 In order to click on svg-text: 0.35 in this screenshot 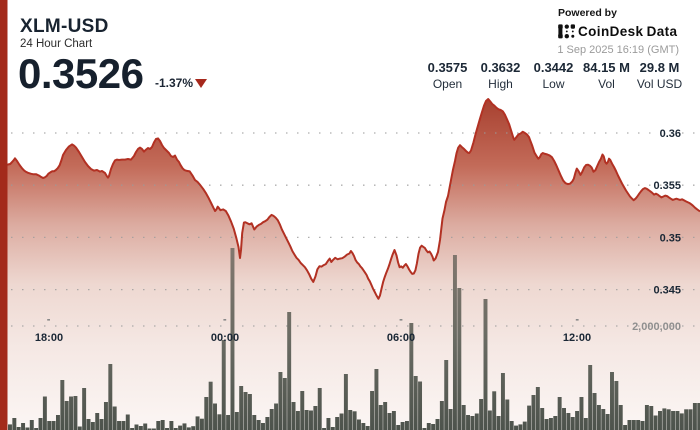, I will do `click(670, 238)`.